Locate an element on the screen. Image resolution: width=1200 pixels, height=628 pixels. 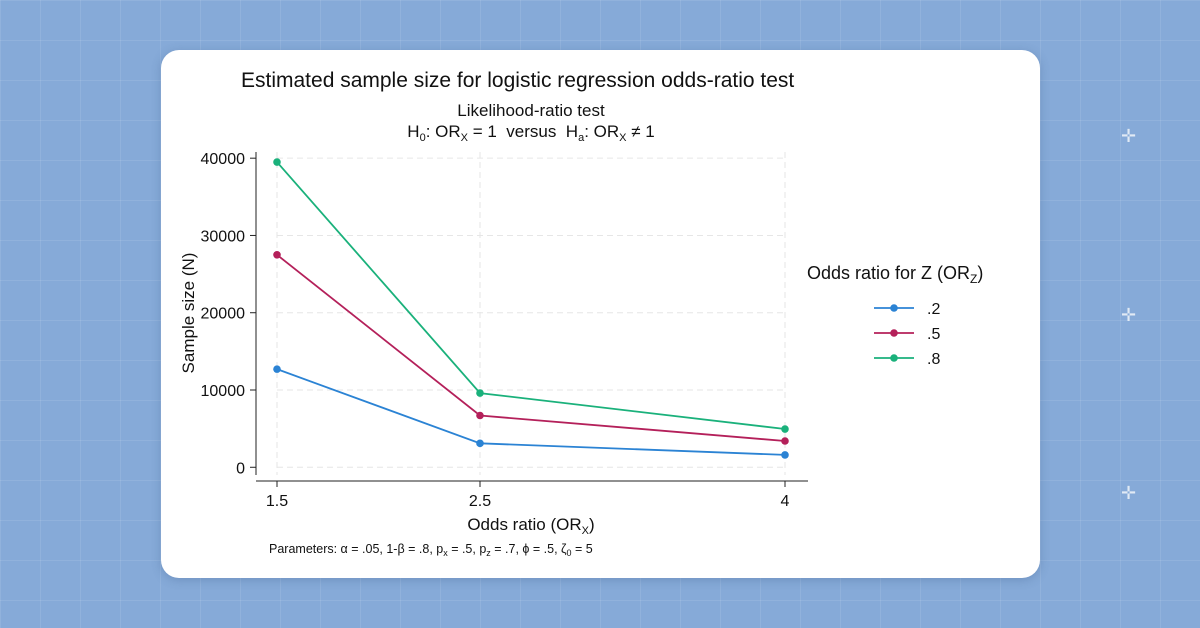
legend-label: .8 is located at coordinates (933, 359).